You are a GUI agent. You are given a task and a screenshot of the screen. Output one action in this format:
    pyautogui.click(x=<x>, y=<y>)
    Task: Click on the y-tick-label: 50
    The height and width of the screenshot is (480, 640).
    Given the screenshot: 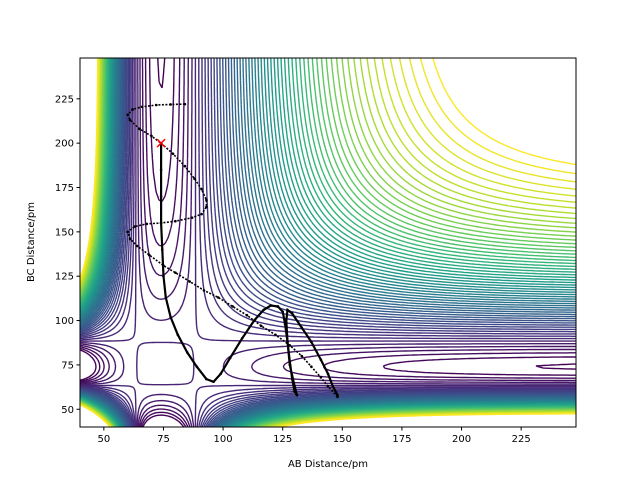 What is the action you would take?
    pyautogui.click(x=67, y=410)
    